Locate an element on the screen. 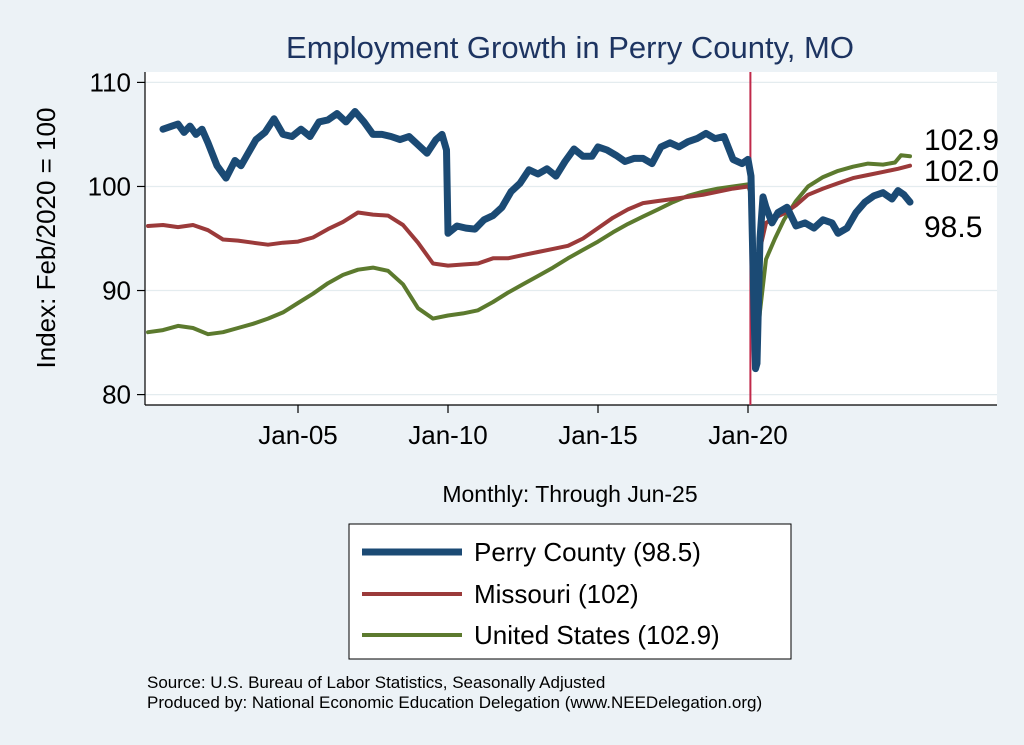  legend-label-united-states: United States (102.9) is located at coordinates (597, 635).